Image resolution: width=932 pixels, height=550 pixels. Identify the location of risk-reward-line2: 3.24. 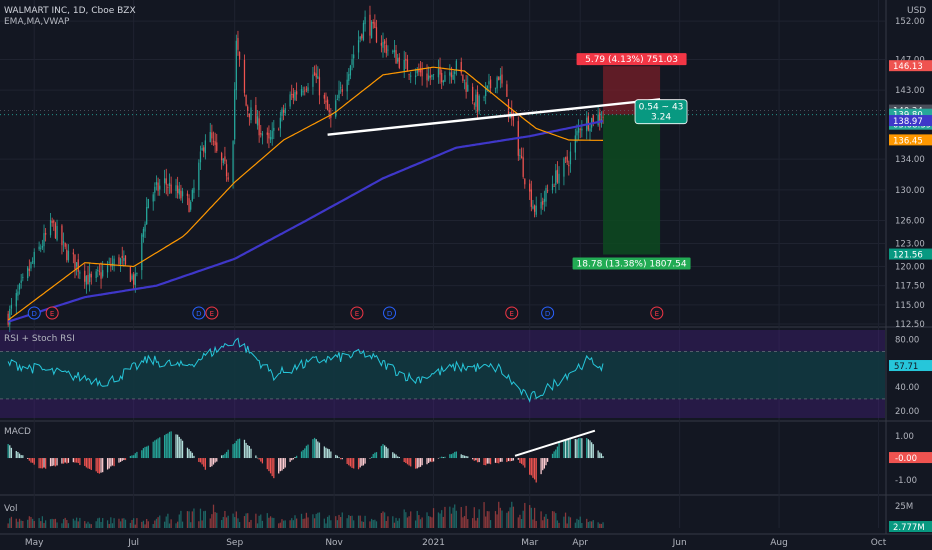
(661, 118).